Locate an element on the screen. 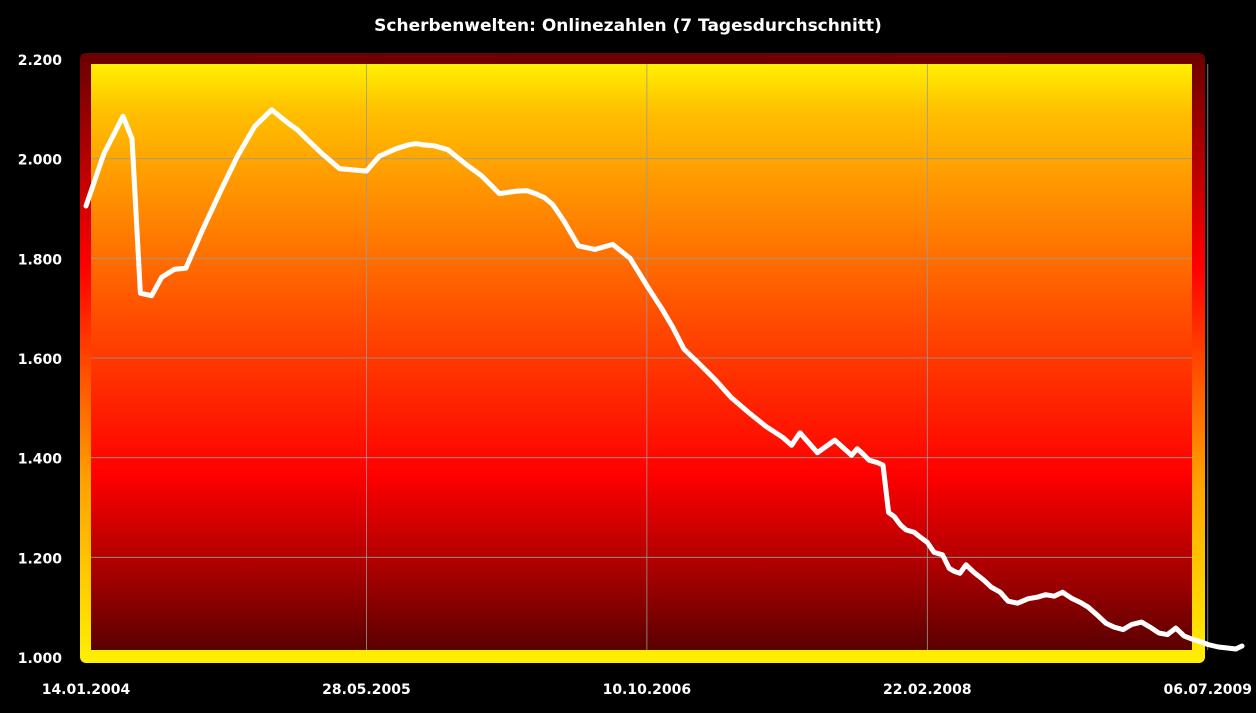 The width and height of the screenshot is (1256, 713). y-axis: 1.000 1.200 1.400 1.600 1.800 2.000 2.200 is located at coordinates (40, 360).